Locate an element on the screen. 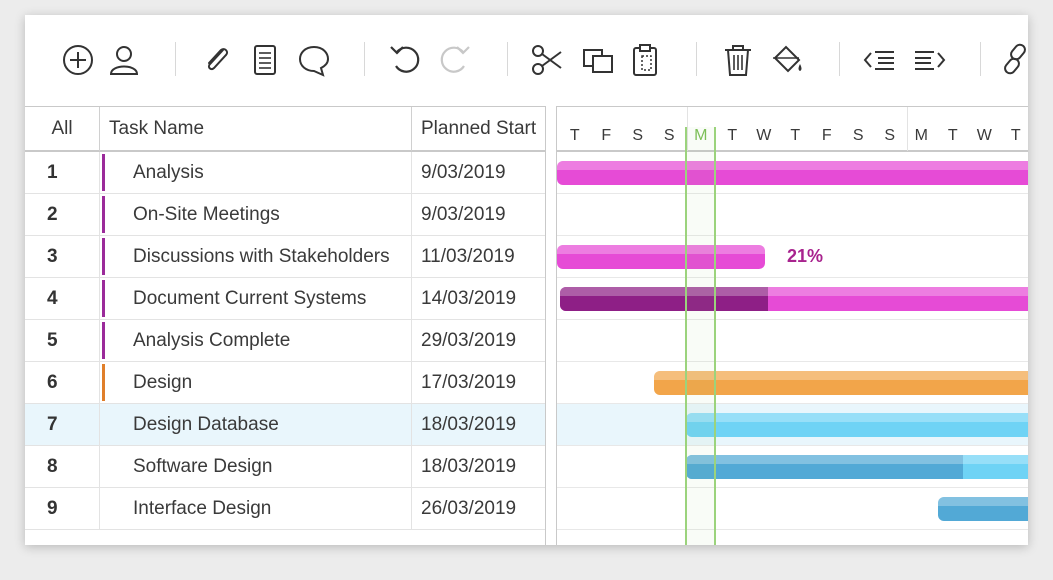 This screenshot has height=580, width=1053. table-row: 5 Analysis Complete 29/03/2019 is located at coordinates (285, 341).